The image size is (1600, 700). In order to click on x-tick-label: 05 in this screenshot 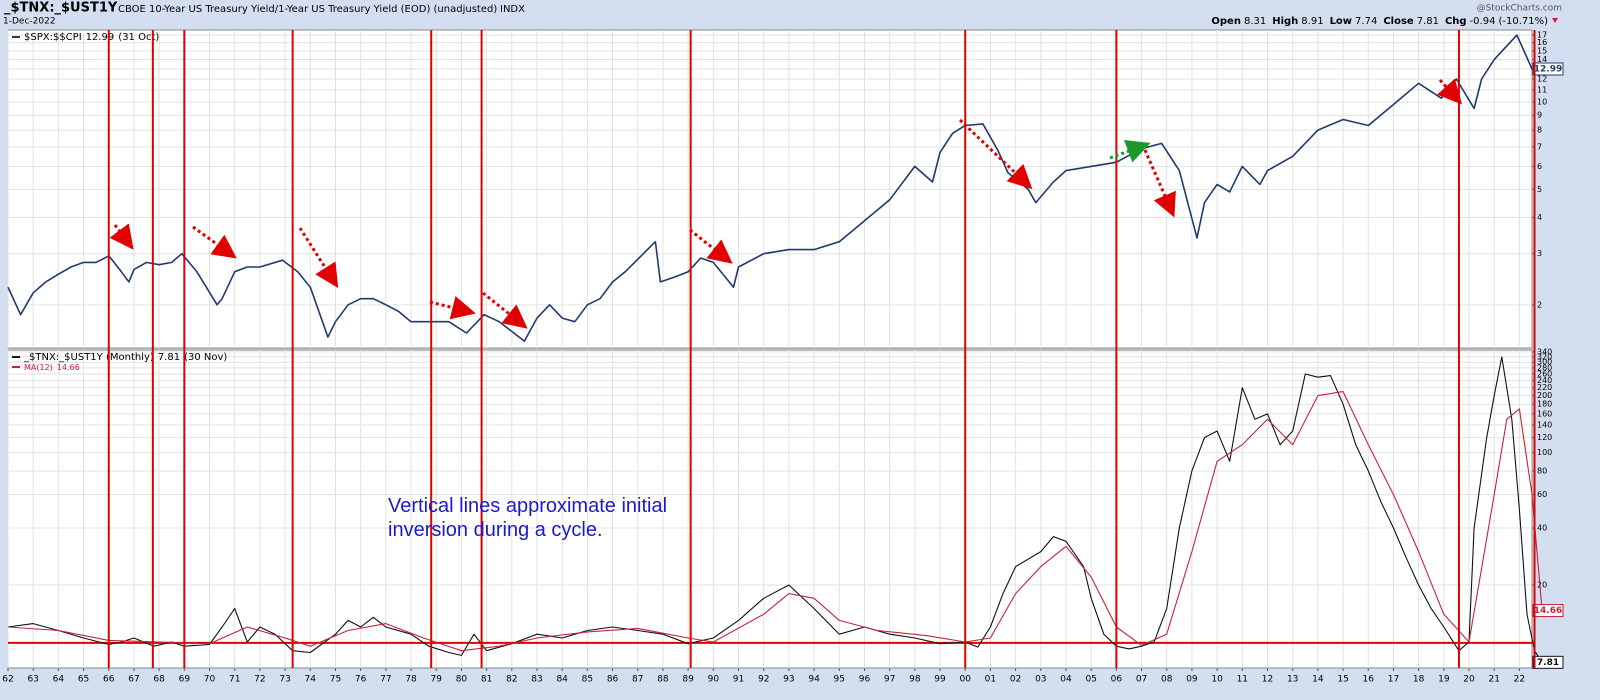, I will do `click(1090, 680)`.